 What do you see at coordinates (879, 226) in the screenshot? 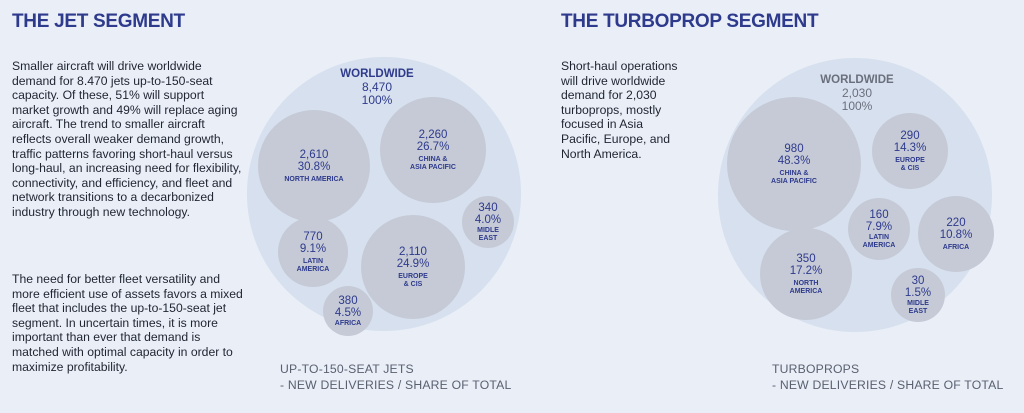
I see `turboprop-region-share: 7.9%` at bounding box center [879, 226].